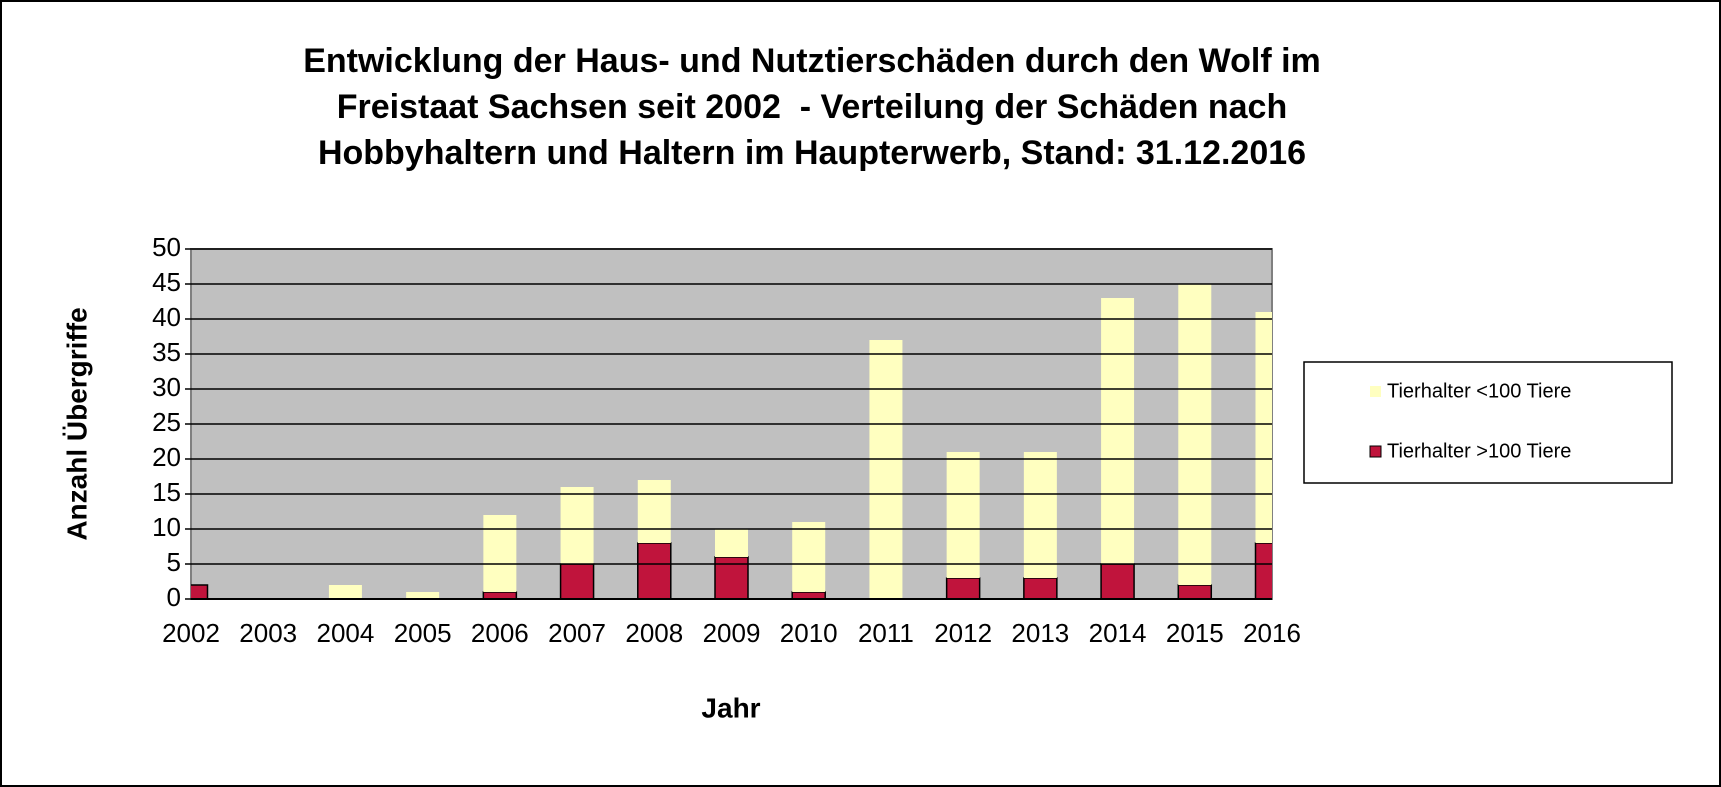  What do you see at coordinates (166, 422) in the screenshot?
I see `y-tick-label: 25` at bounding box center [166, 422].